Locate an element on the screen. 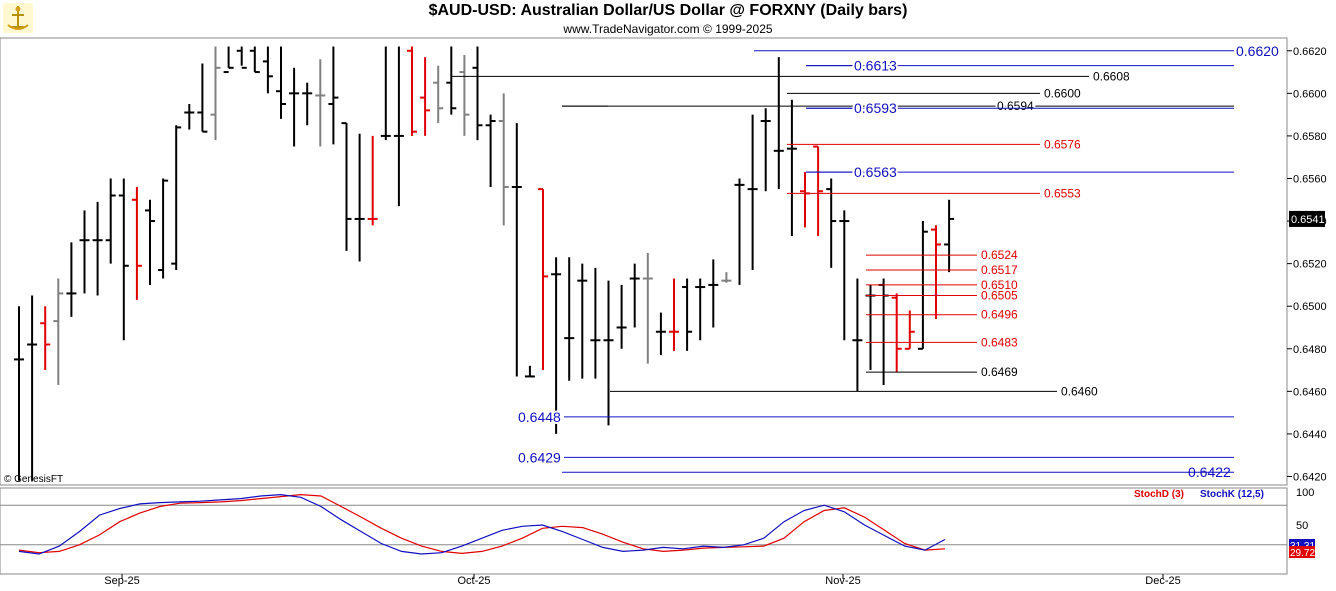 The height and width of the screenshot is (591, 1336). legend-stochk: StochK (12,5) is located at coordinates (1232, 494).